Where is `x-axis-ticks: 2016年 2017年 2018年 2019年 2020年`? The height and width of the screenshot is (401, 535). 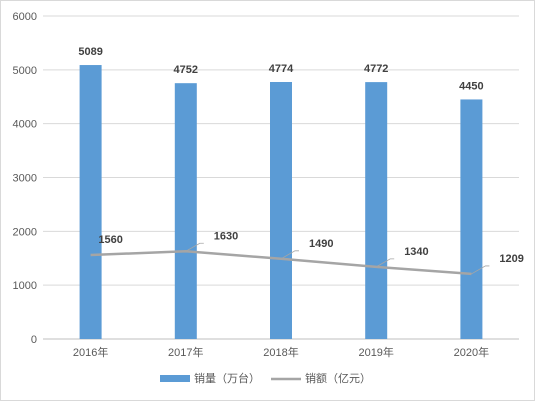
x-axis-ticks: 2016年 2017年 2018年 2019年 2020年 is located at coordinates (281, 352).